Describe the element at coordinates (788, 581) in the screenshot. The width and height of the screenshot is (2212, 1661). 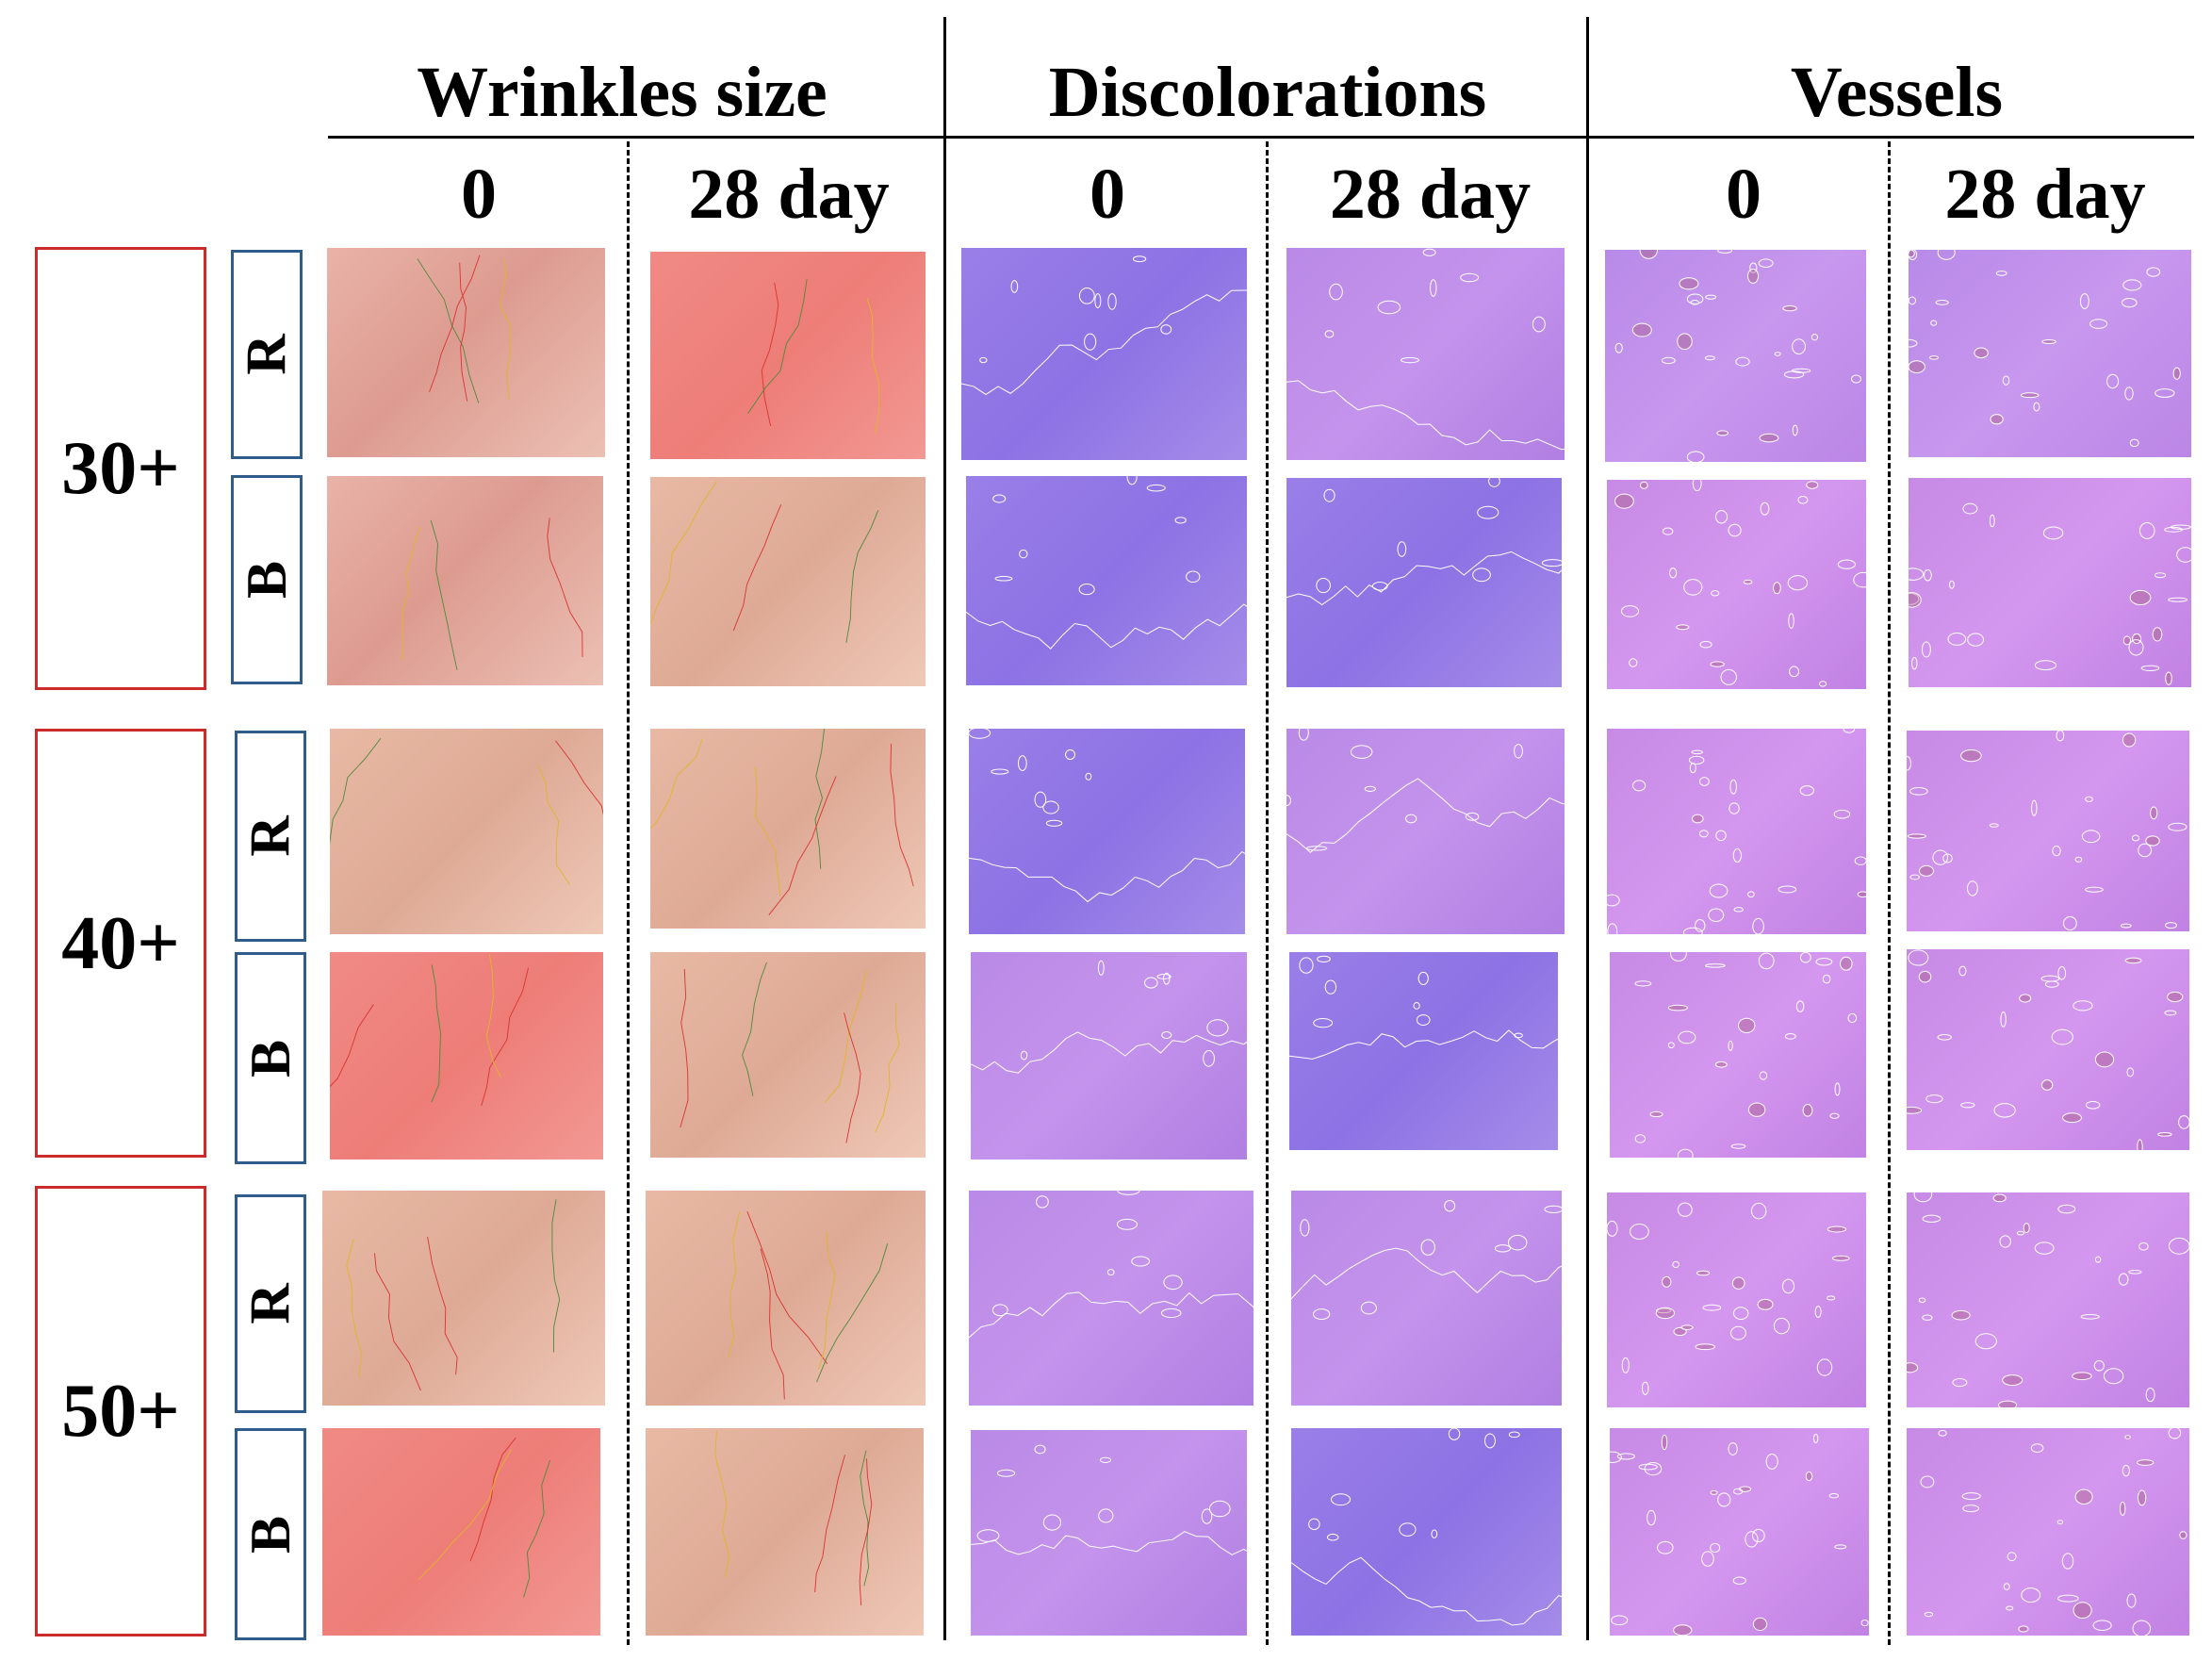
I see `photo-wrinkles-30-b-day28` at that location.